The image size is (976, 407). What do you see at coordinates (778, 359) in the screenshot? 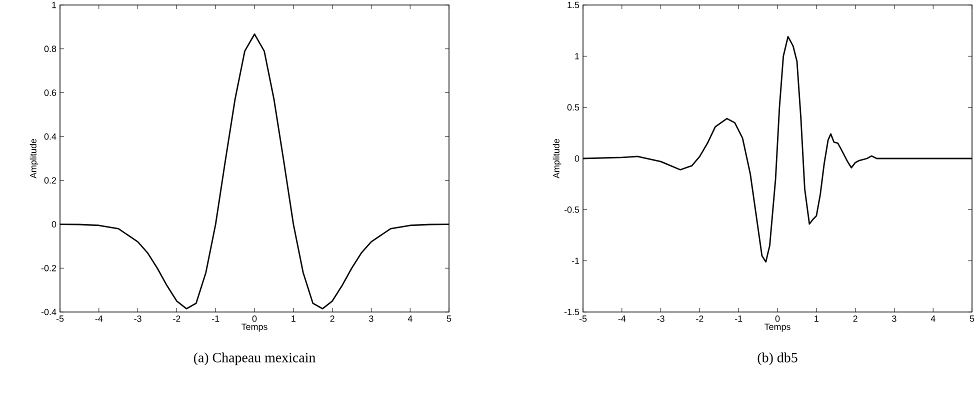
I see `text: (b) db5` at bounding box center [778, 359].